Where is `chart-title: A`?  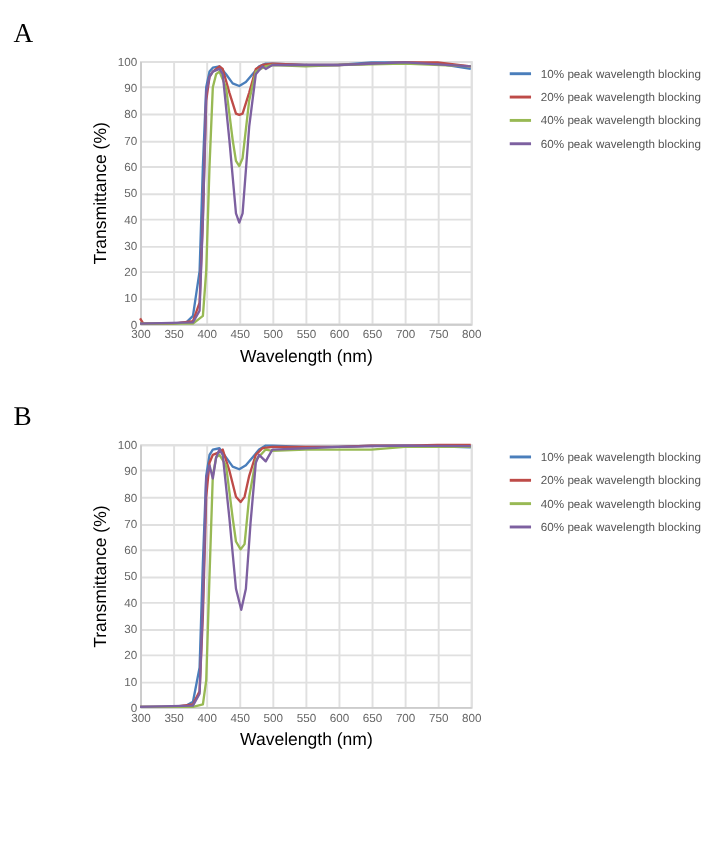 chart-title: A is located at coordinates (23, 32).